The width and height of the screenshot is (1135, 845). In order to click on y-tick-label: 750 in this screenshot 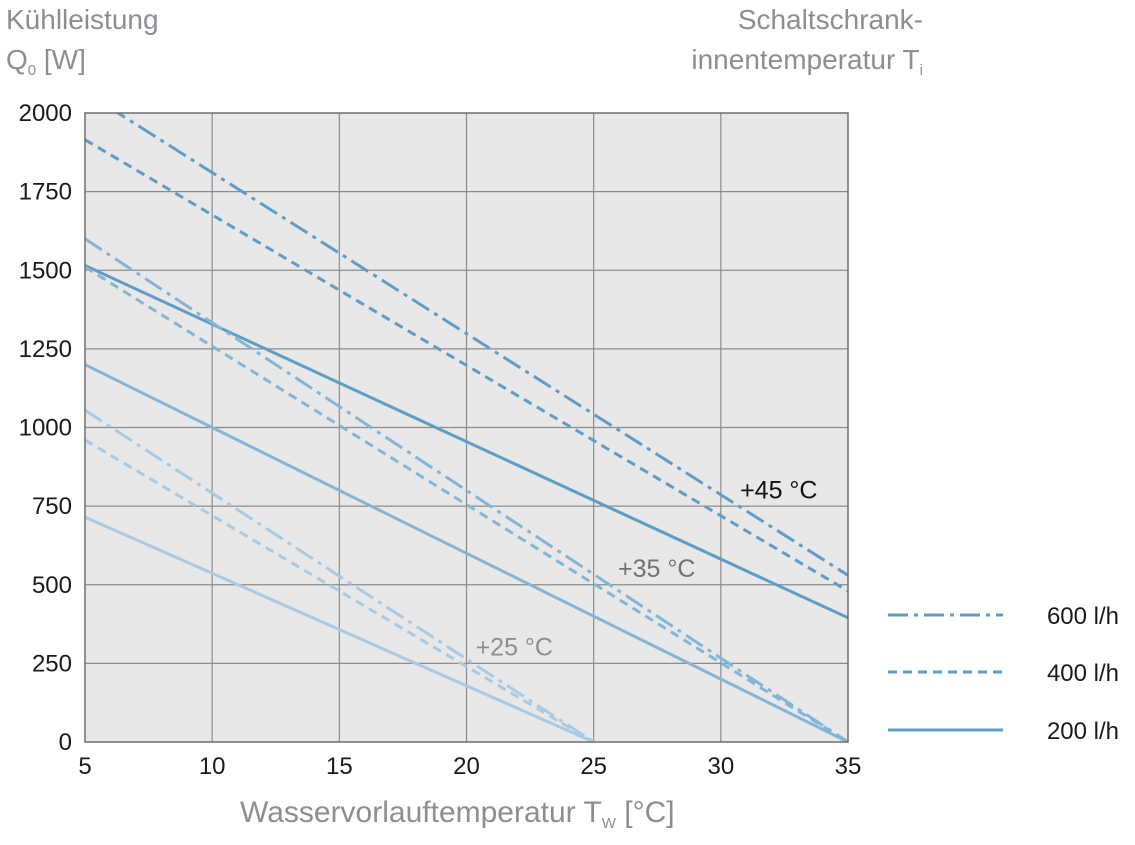, I will do `click(52, 506)`.